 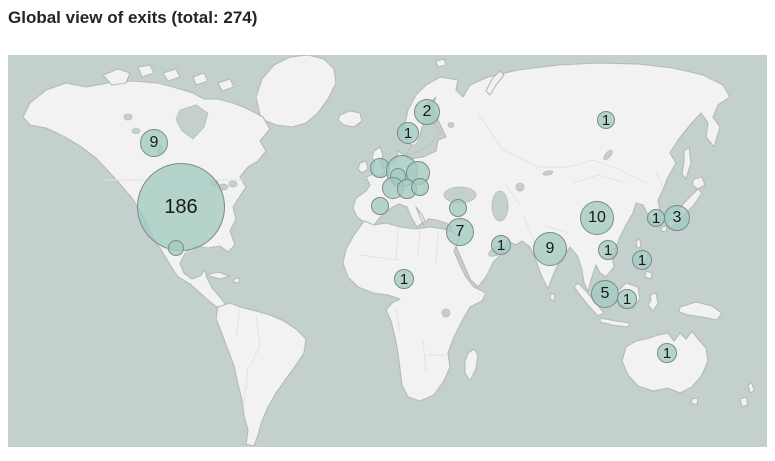 I want to click on exit-bubble-russia: 1, so click(x=606, y=120).